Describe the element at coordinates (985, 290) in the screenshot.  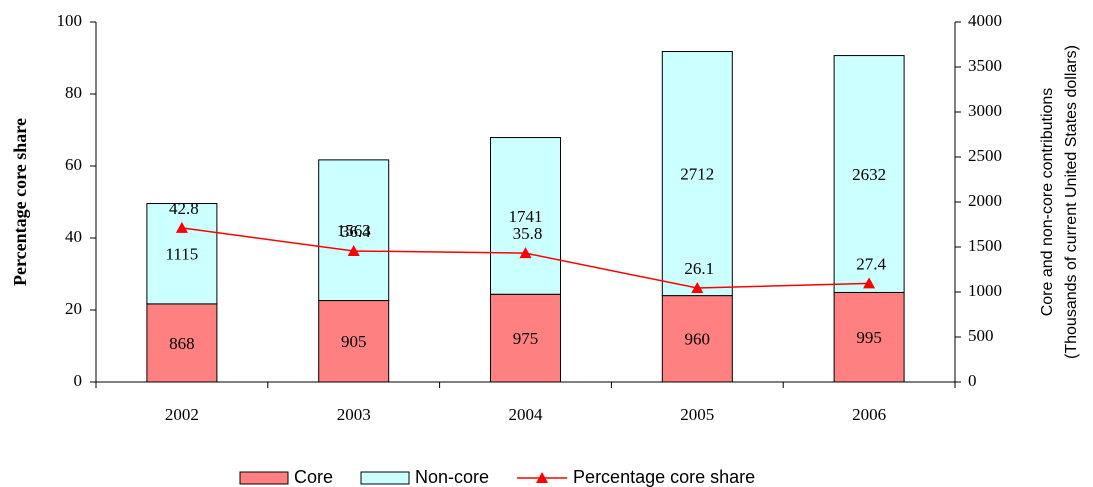
I see `y2-tick-label: 1000` at that location.